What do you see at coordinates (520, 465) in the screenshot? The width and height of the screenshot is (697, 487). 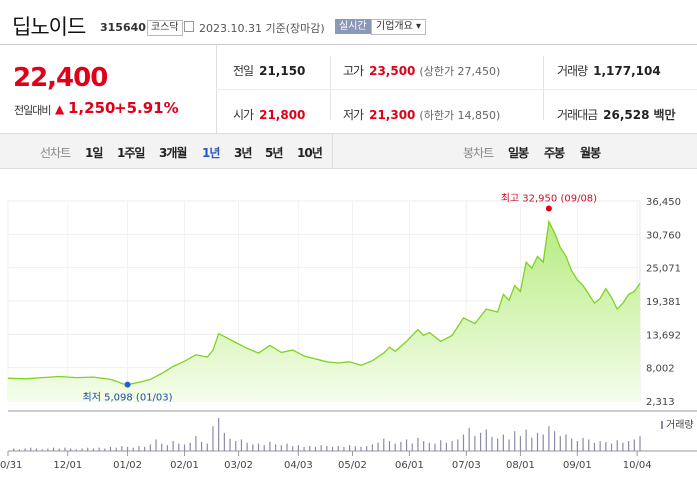 I see `x-tick-label: 08/01` at bounding box center [520, 465].